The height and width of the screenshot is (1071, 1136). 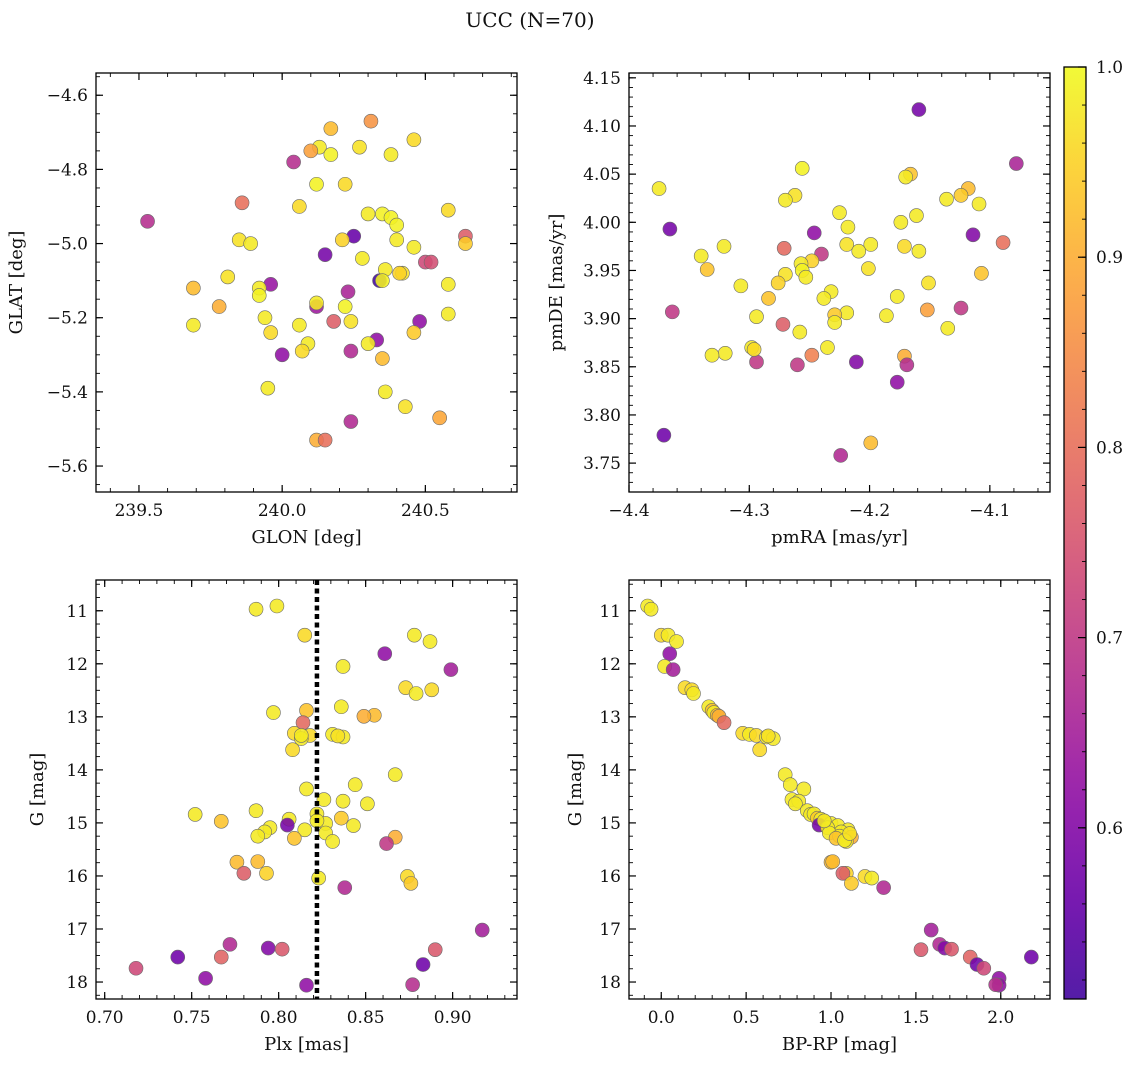 What do you see at coordinates (529, 20) in the screenshot?
I see `figure-title: UCC (N=70)` at bounding box center [529, 20].